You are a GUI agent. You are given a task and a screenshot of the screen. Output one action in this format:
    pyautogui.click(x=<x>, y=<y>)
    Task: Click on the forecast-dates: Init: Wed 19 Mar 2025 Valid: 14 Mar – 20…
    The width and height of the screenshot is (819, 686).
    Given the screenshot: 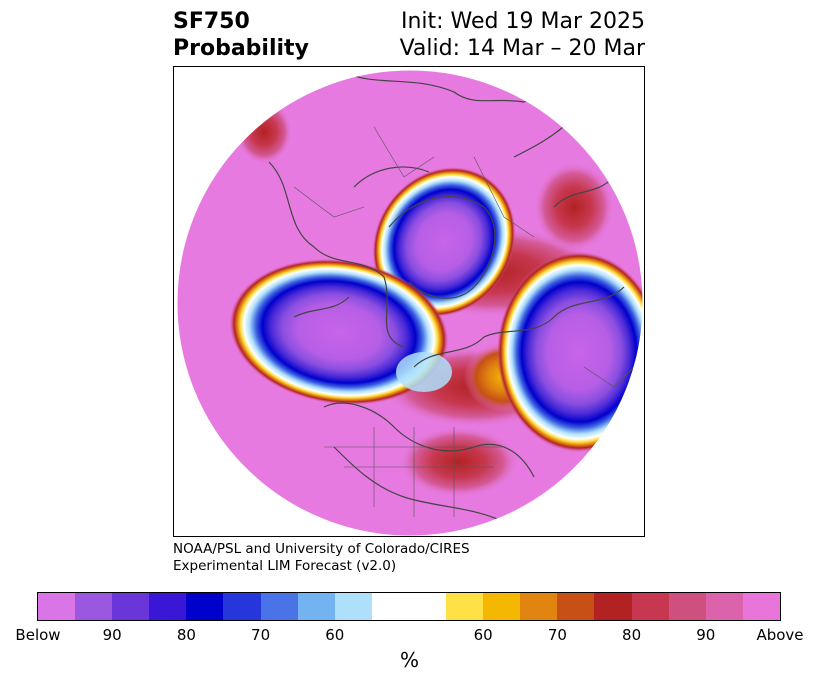 What is the action you would take?
    pyautogui.click(x=522, y=35)
    